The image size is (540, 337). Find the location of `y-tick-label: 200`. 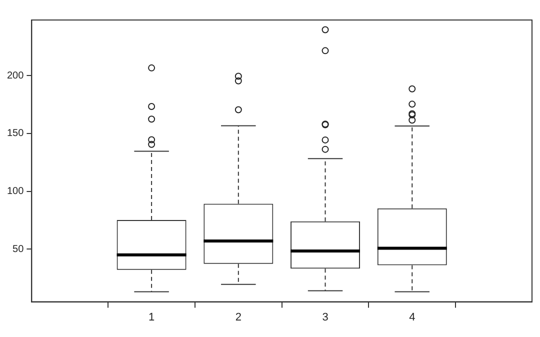

y-tick-label: 200 is located at coordinates (15, 76).